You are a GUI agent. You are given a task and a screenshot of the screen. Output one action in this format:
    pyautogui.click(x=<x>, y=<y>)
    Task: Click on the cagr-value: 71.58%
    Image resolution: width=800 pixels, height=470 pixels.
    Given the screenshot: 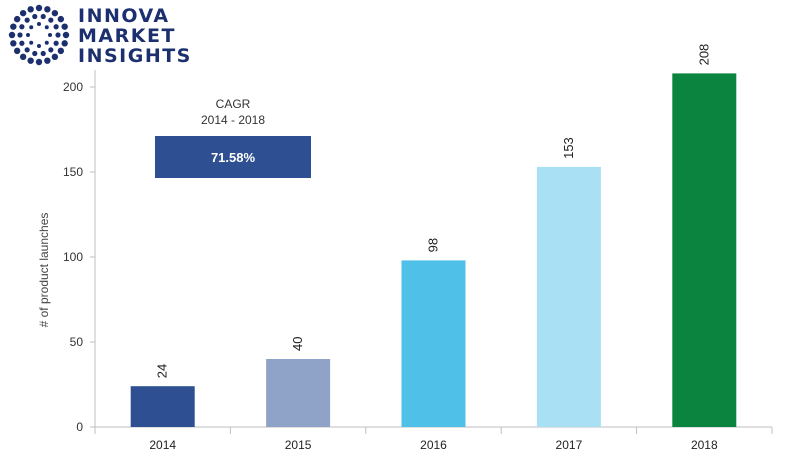 What is the action you would take?
    pyautogui.click(x=233, y=157)
    